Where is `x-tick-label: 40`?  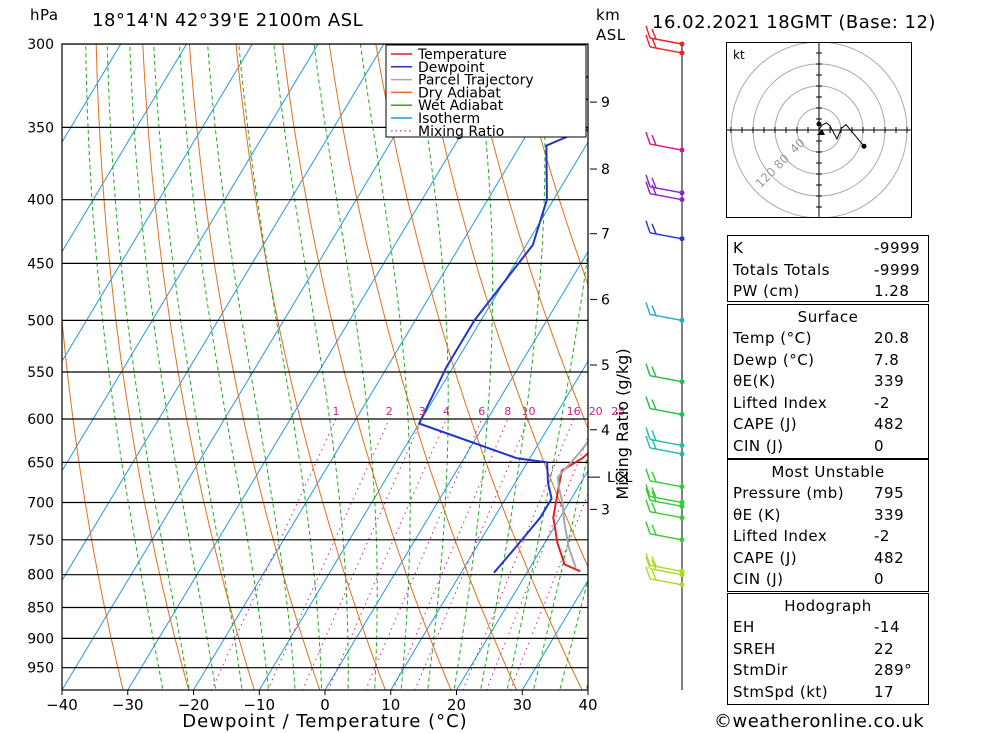 x-tick-label: 40 is located at coordinates (587, 705).